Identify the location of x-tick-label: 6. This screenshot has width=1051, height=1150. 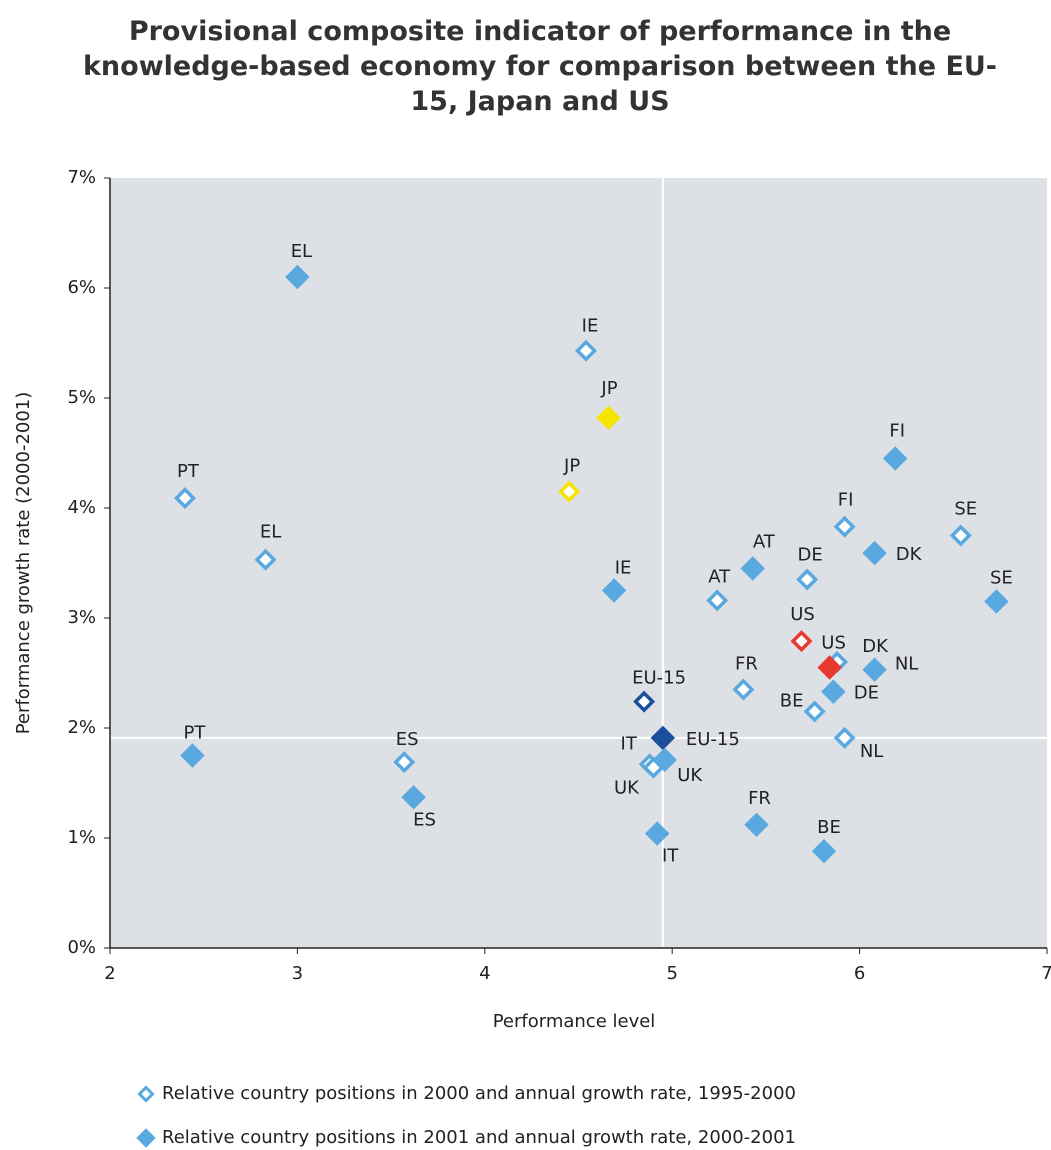
(859, 973).